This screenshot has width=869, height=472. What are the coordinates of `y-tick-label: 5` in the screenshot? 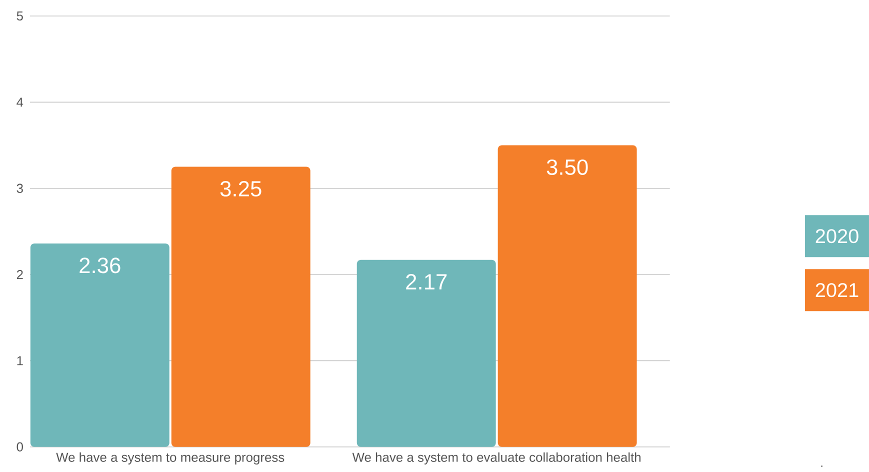 It's located at (19, 16).